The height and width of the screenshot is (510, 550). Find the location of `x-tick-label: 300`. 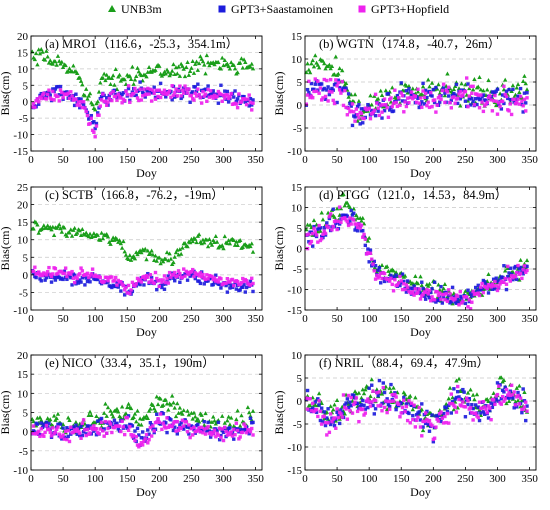

x-tick-label: 300 is located at coordinates (223, 319).